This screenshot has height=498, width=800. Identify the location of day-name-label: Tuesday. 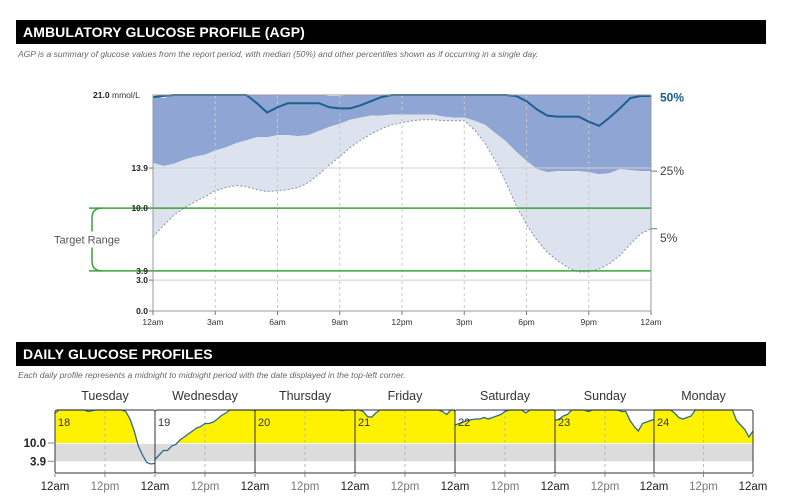
(105, 396).